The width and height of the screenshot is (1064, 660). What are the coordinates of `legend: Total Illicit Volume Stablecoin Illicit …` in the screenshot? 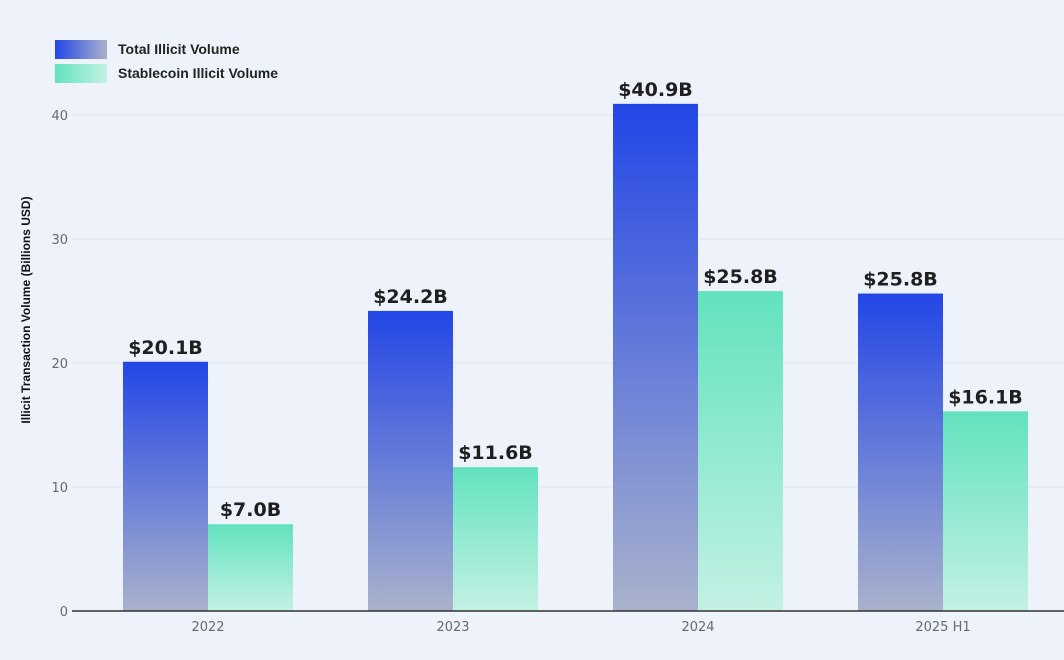 It's located at (166, 61).